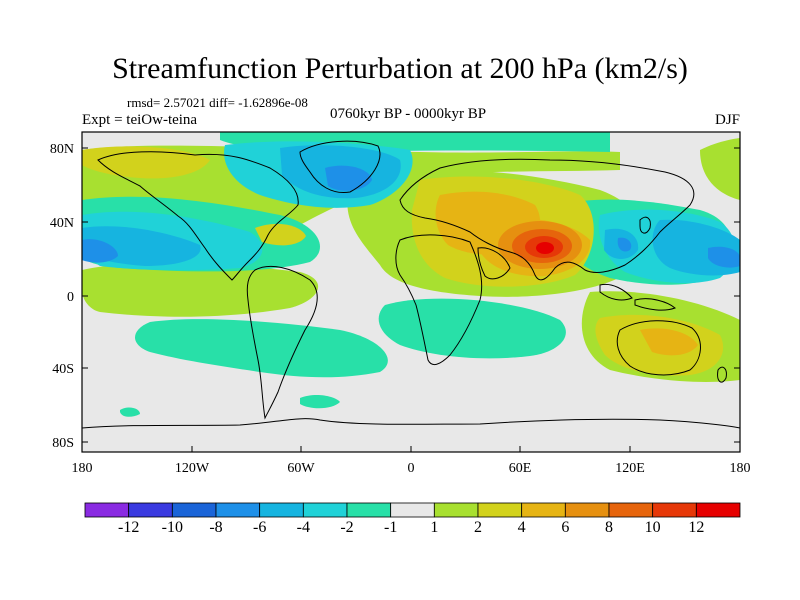  I want to click on colorbar-label: -6, so click(259, 527).